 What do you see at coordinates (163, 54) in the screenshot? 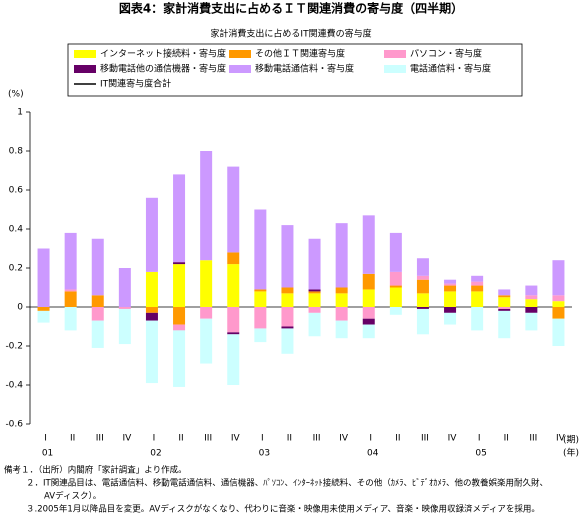
I see `legend-label: インターネット接続料・寄与度` at bounding box center [163, 54].